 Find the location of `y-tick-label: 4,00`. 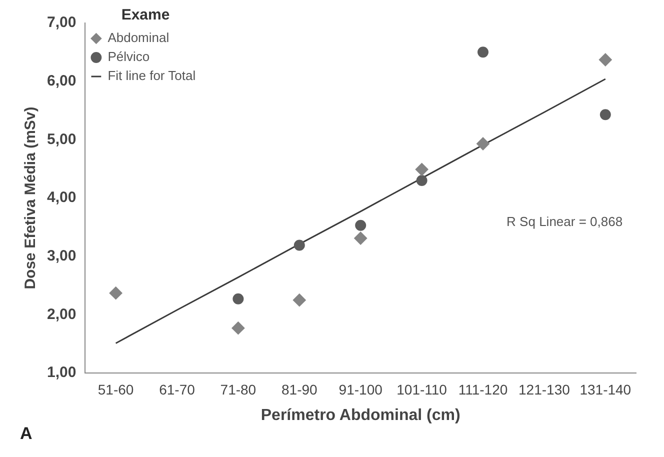

y-tick-label: 4,00 is located at coordinates (61, 197).